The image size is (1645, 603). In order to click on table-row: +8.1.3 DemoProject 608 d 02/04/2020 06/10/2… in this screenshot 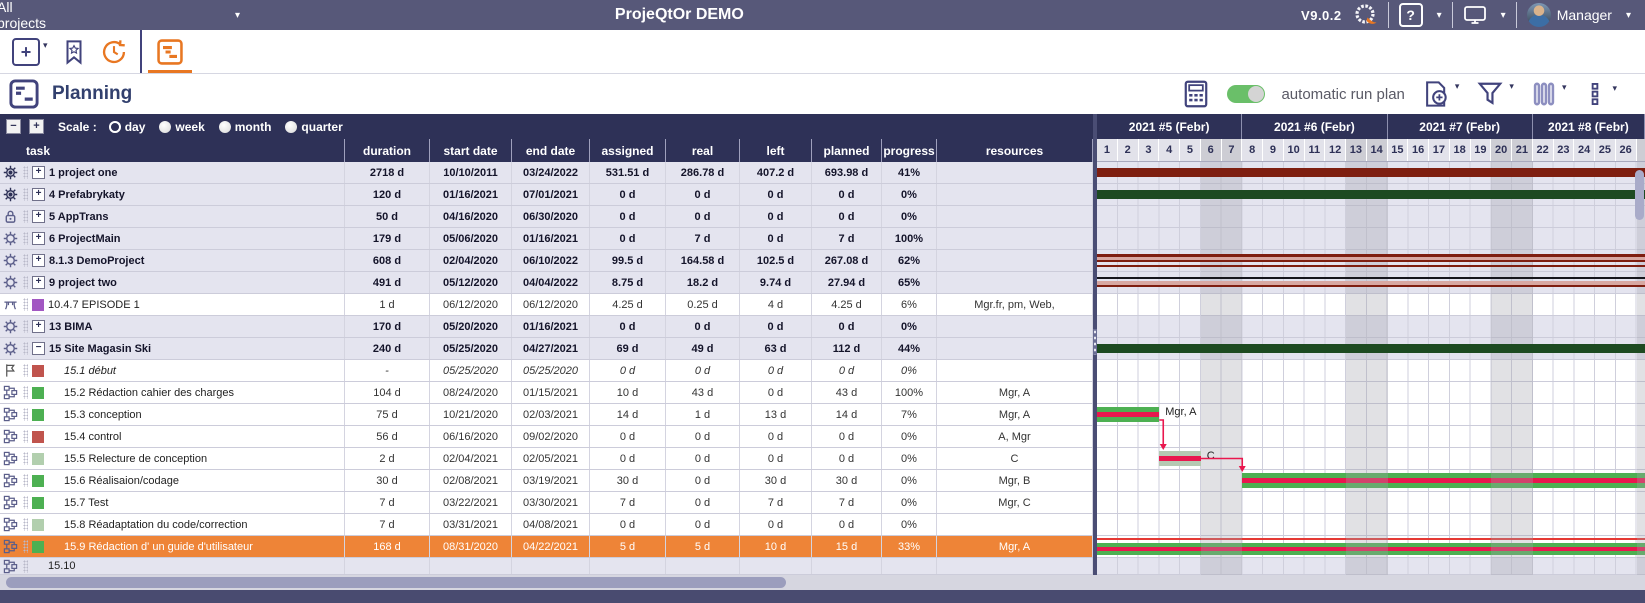, I will do `click(546, 261)`.